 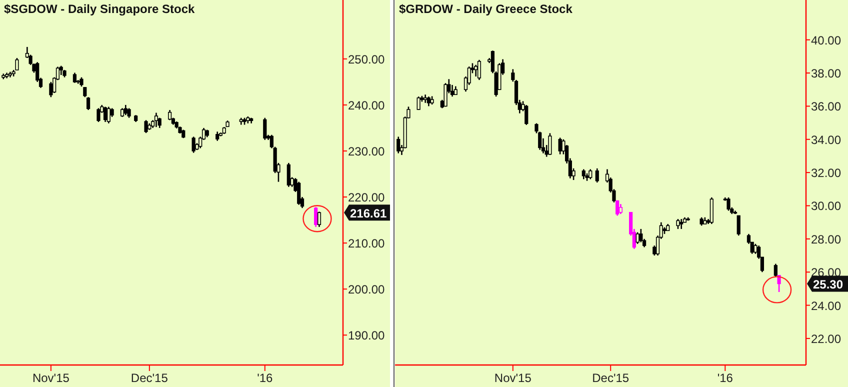 I want to click on y-tick-label: 190.00, so click(x=367, y=335).